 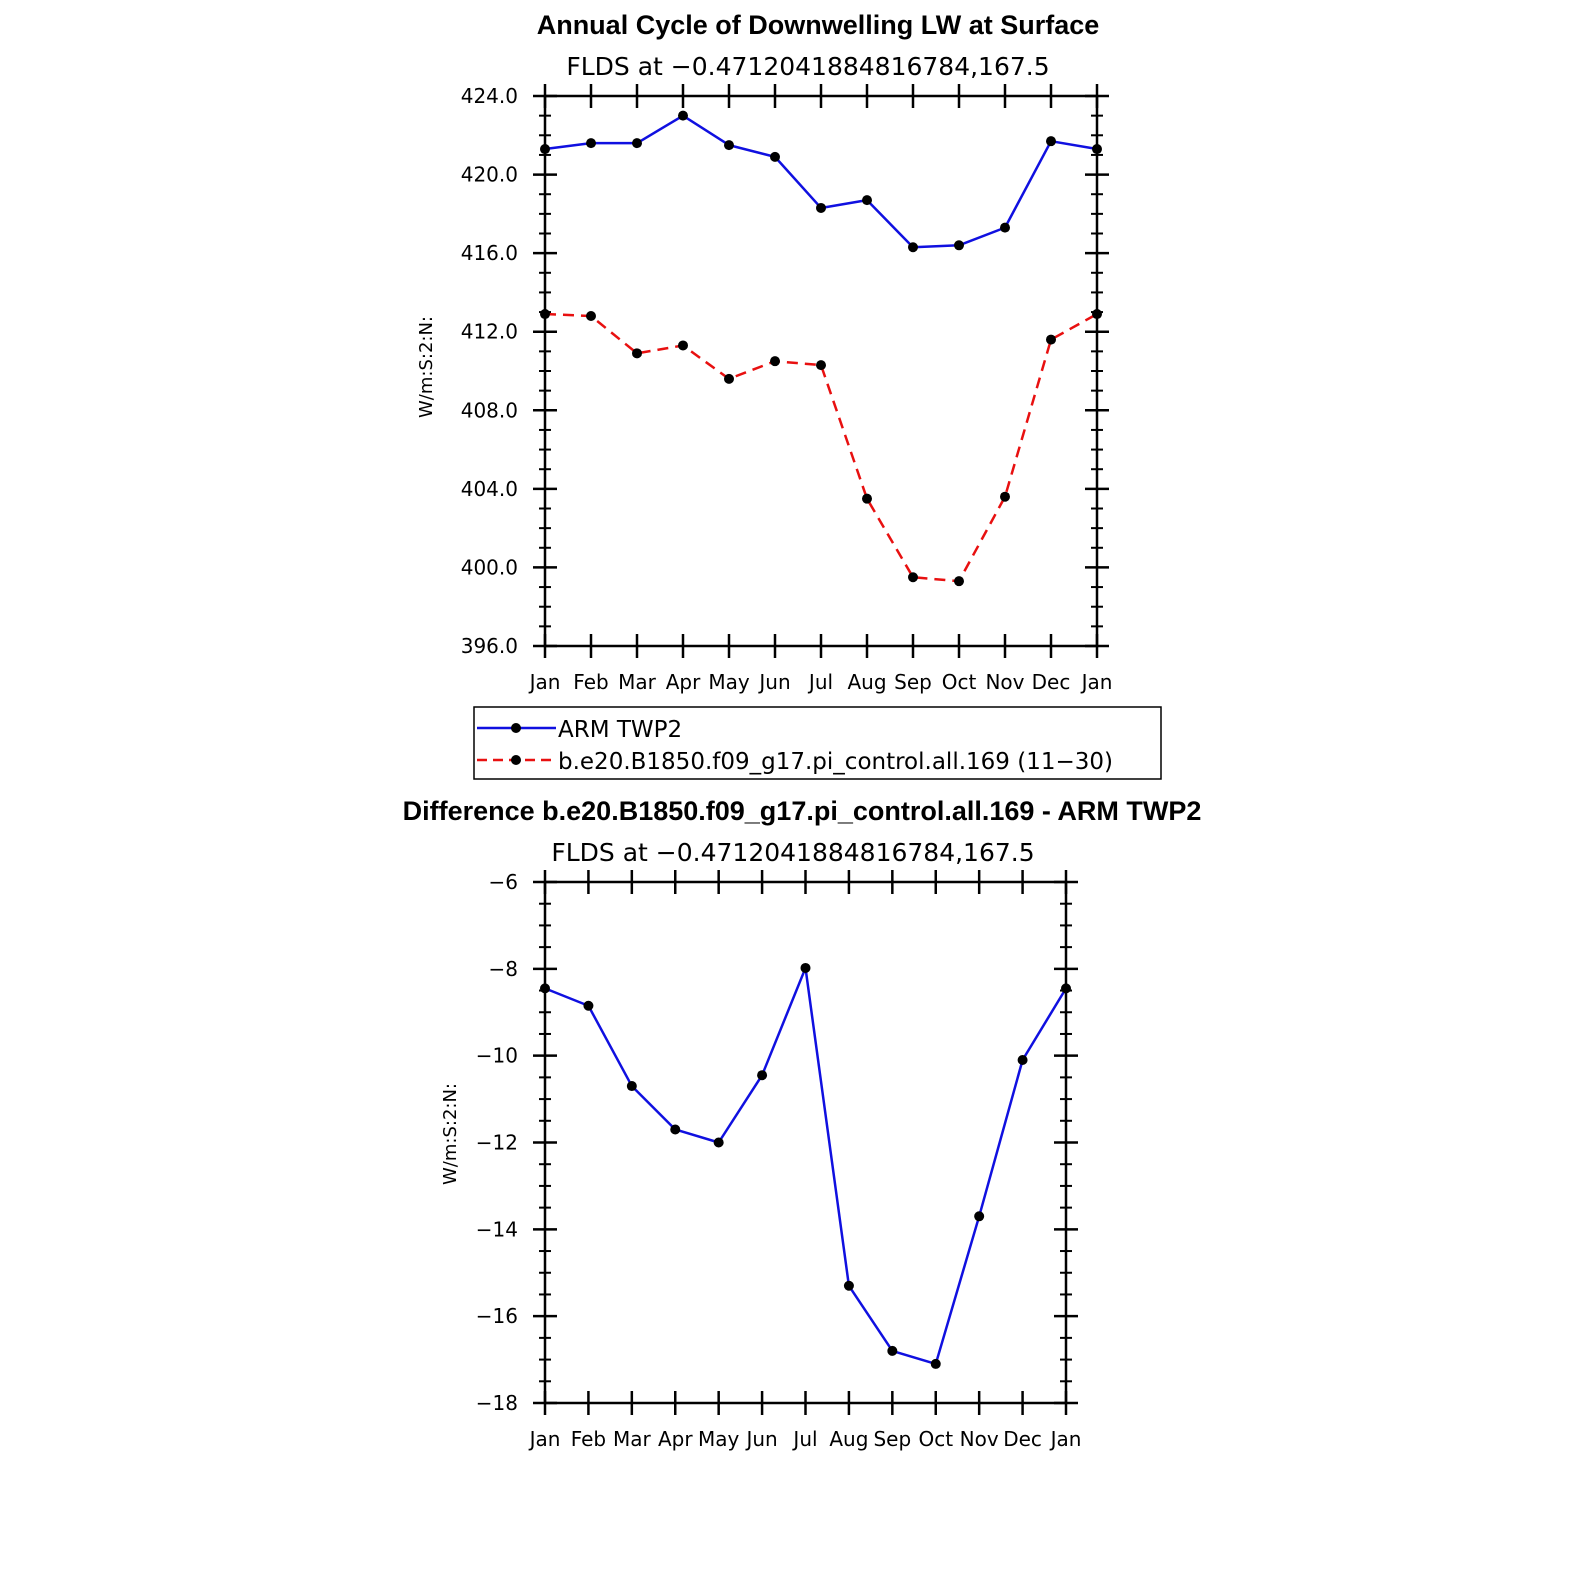 What do you see at coordinates (620, 730) in the screenshot?
I see `legend-label: ARM TWP2` at bounding box center [620, 730].